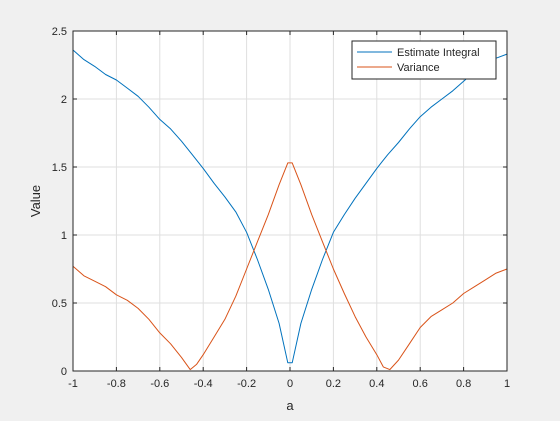  Describe the element at coordinates (59, 32) in the screenshot. I see `y-tick-label: 2.5` at that location.